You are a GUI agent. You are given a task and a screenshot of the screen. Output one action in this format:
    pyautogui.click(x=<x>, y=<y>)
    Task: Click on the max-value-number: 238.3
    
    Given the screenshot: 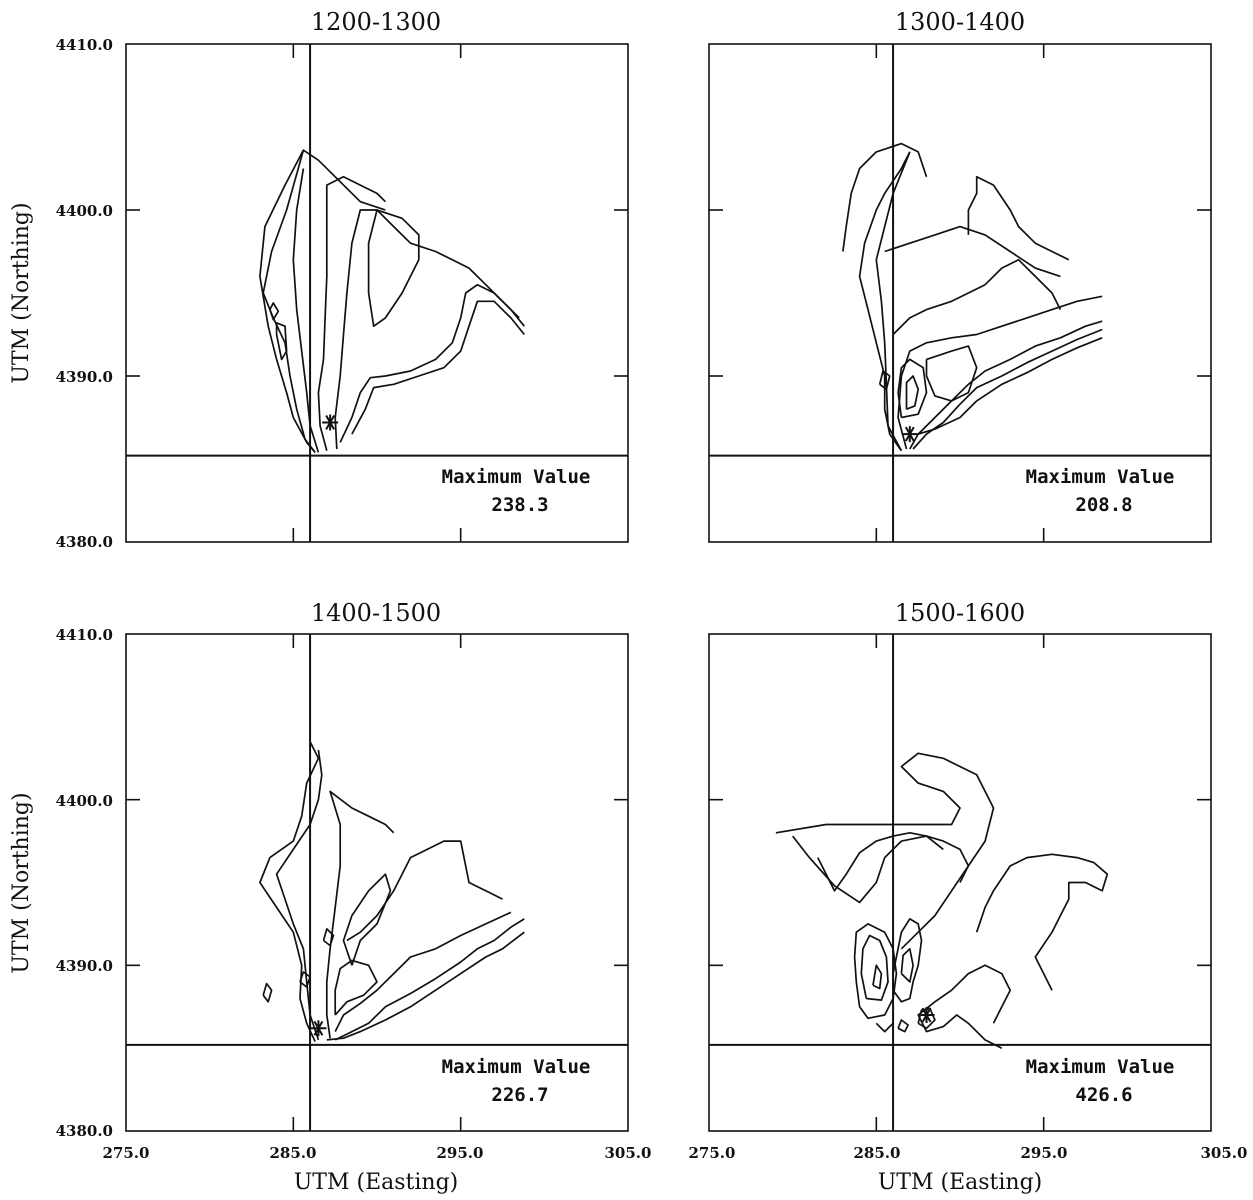 What is the action you would take?
    pyautogui.click(x=519, y=505)
    